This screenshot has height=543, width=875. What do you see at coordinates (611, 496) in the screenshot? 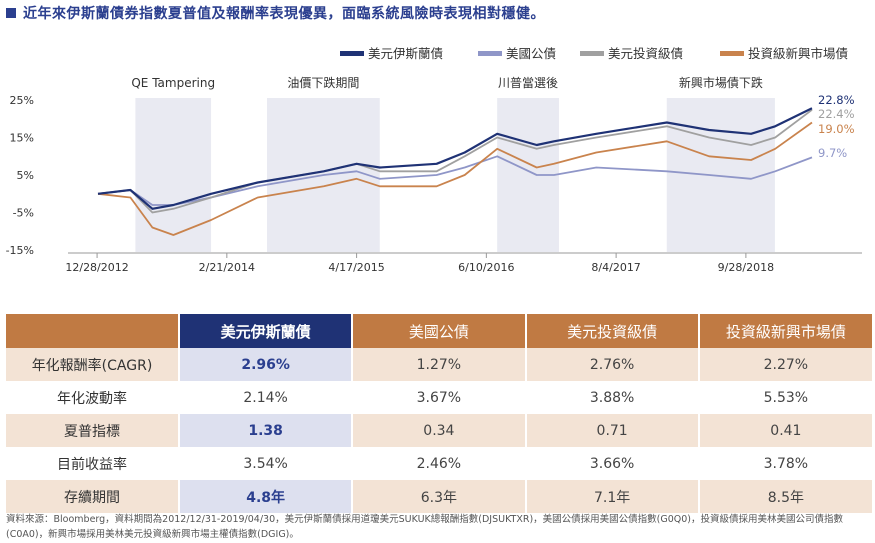
I see `table-cell: 7.1年` at bounding box center [611, 496].